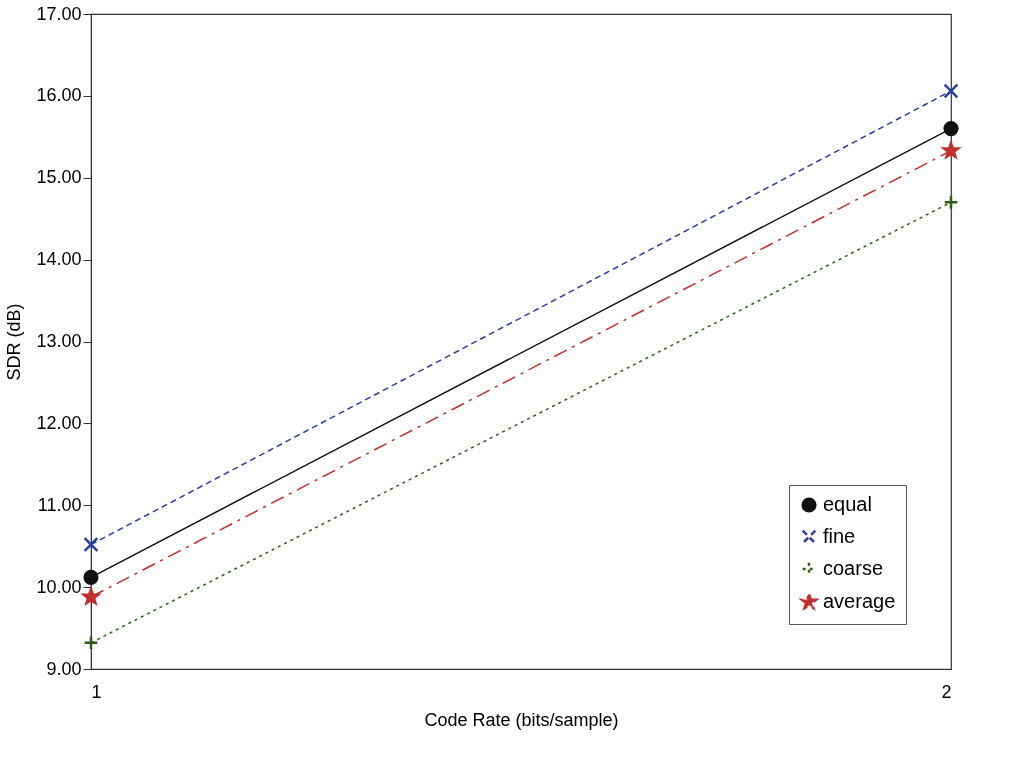 The image size is (1019, 765). What do you see at coordinates (96, 691) in the screenshot?
I see `x-tick-label: 1` at bounding box center [96, 691].